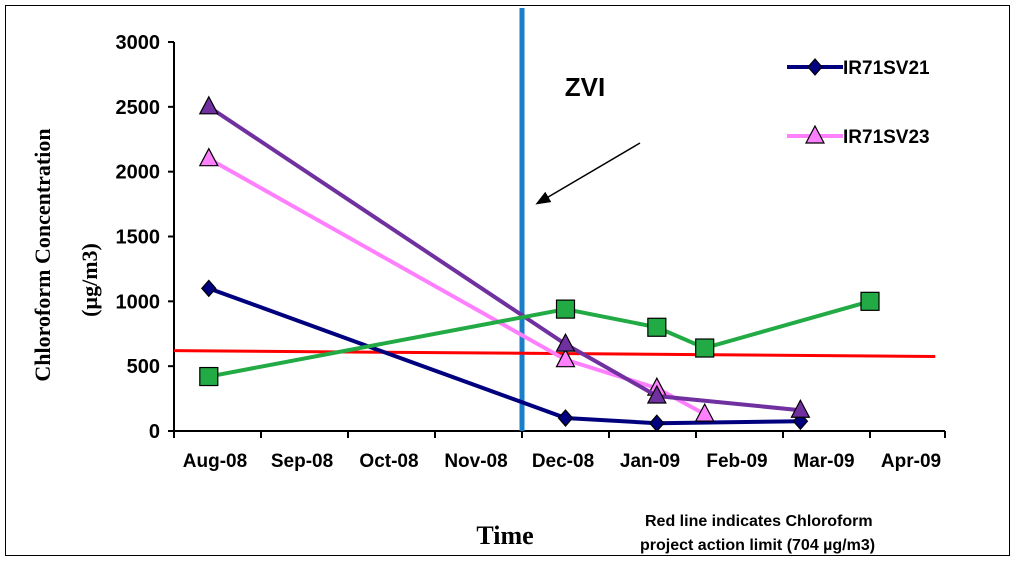 Image resolution: width=1017 pixels, height=561 pixels. I want to click on x-tick-label: Aug-08, so click(215, 461).